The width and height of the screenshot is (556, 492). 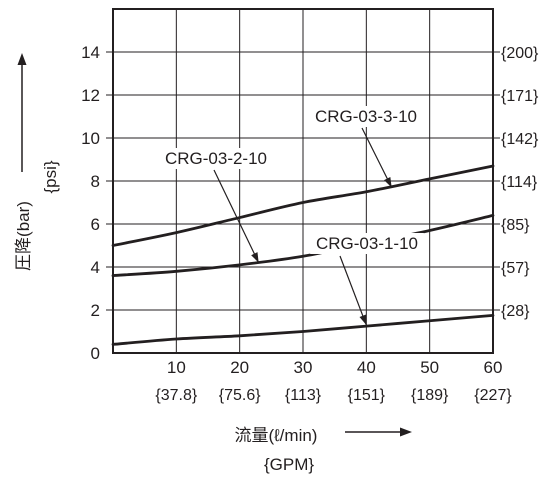 I want to click on y-tick-label: 2, so click(x=95, y=310).